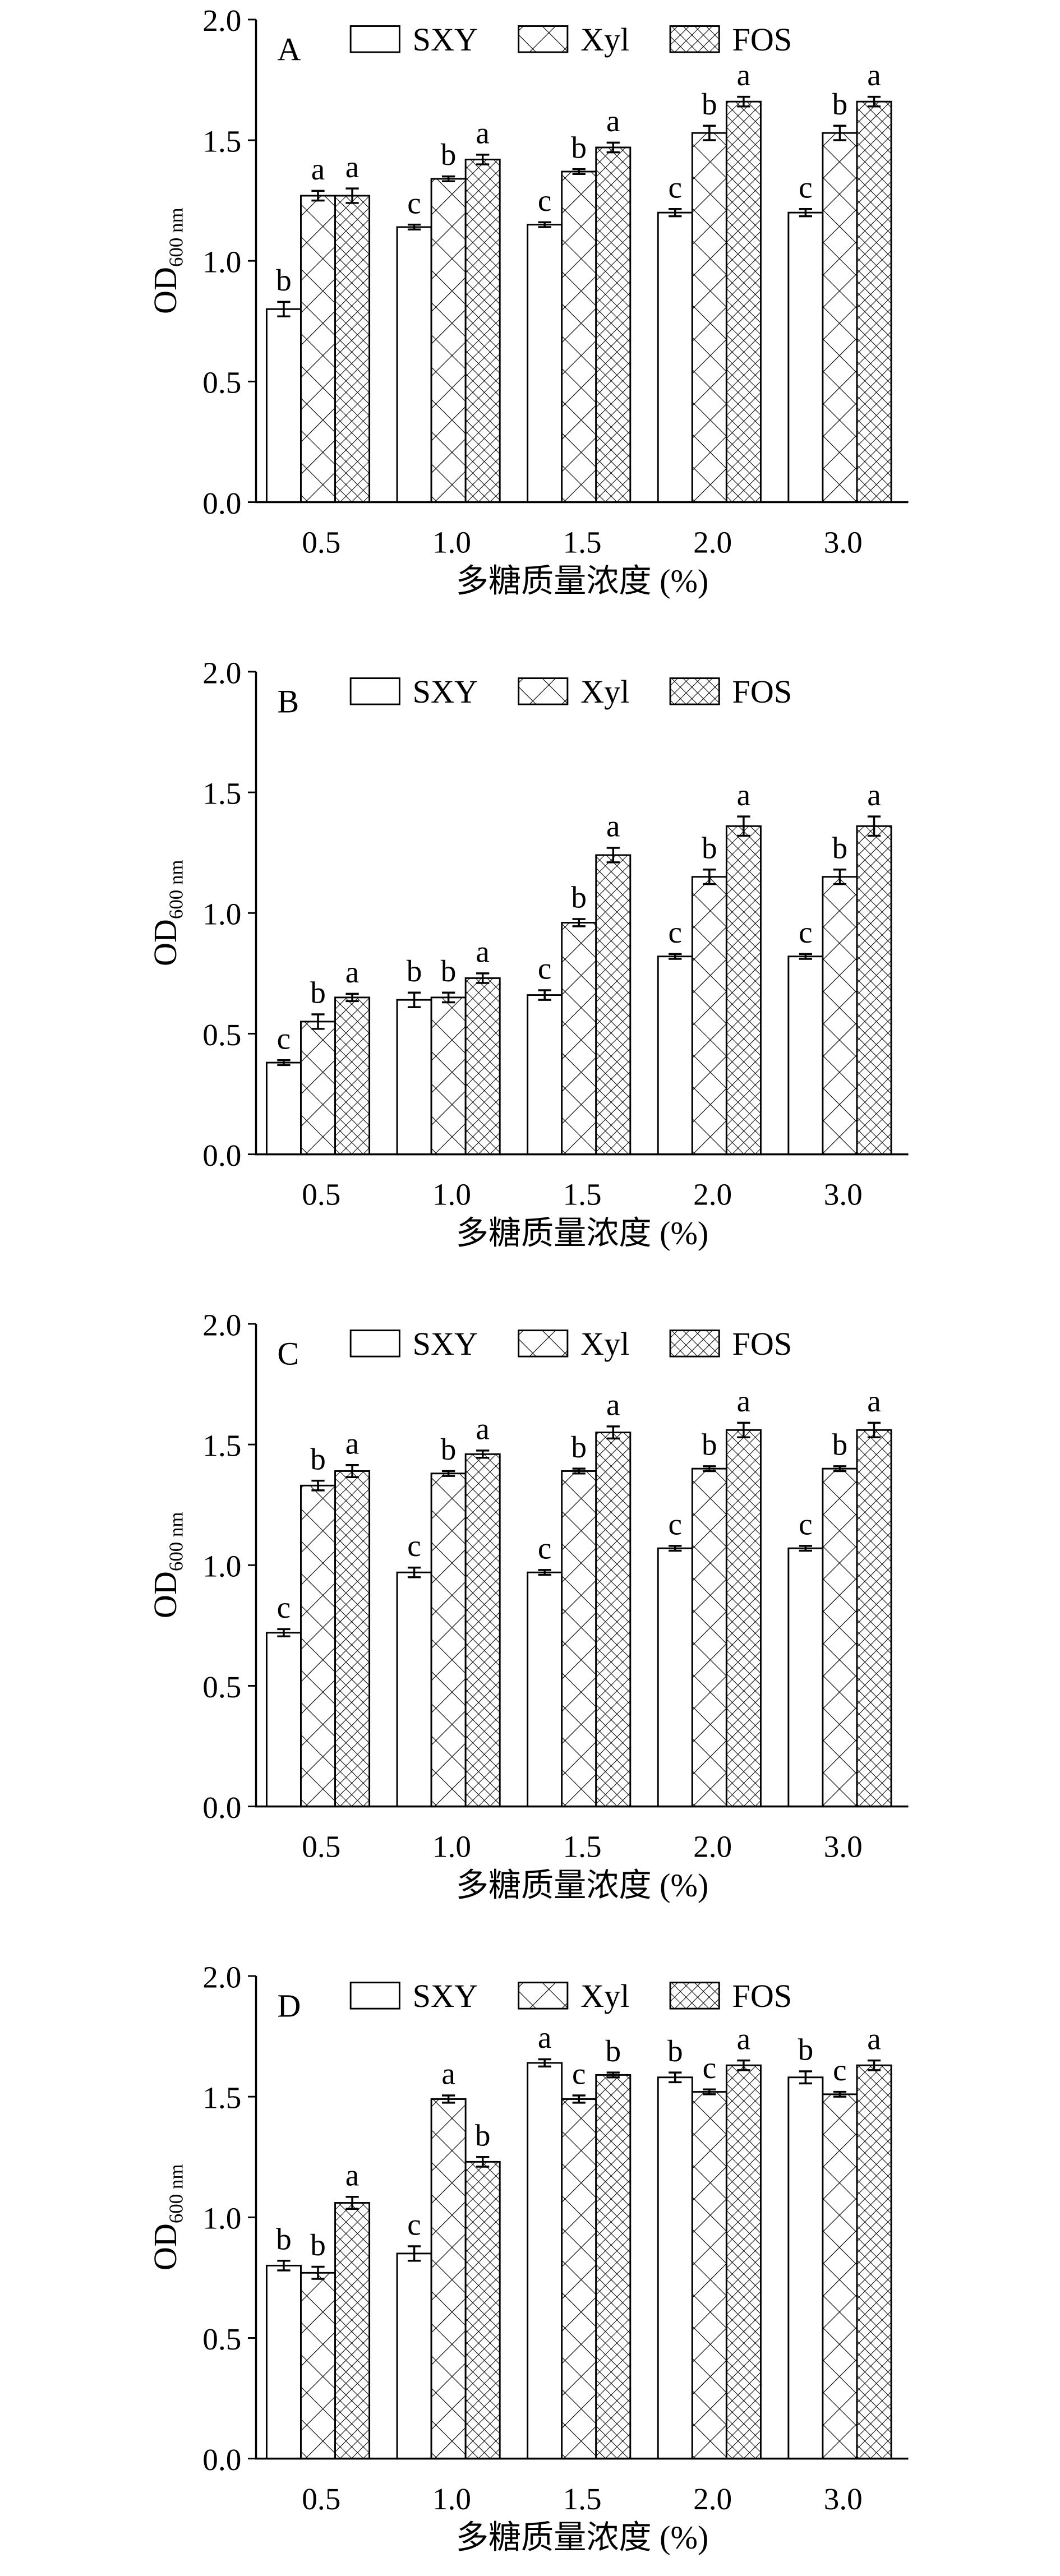 This screenshot has width=1060, height=2576. I want to click on x-tick-label: 1.5, so click(582, 1847).